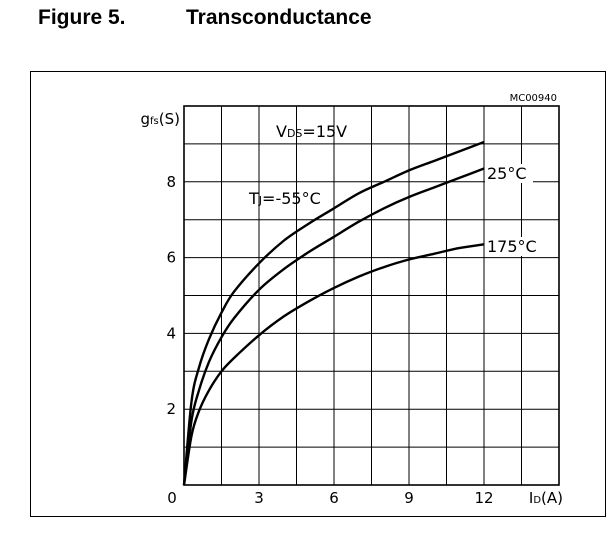  I want to click on x-tick-label-12: 12, so click(483, 498).